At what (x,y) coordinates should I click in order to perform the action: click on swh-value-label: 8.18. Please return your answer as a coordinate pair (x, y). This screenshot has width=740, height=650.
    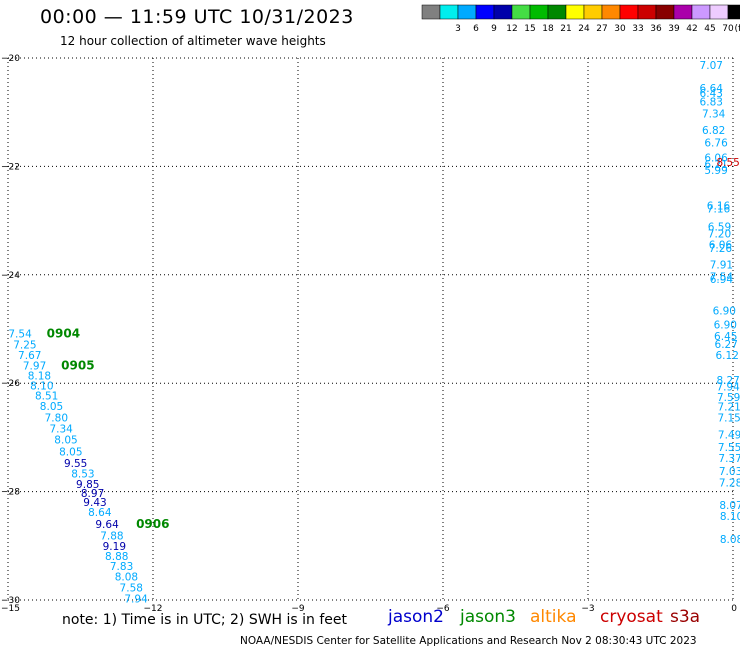
    Looking at the image, I should click on (39, 377).